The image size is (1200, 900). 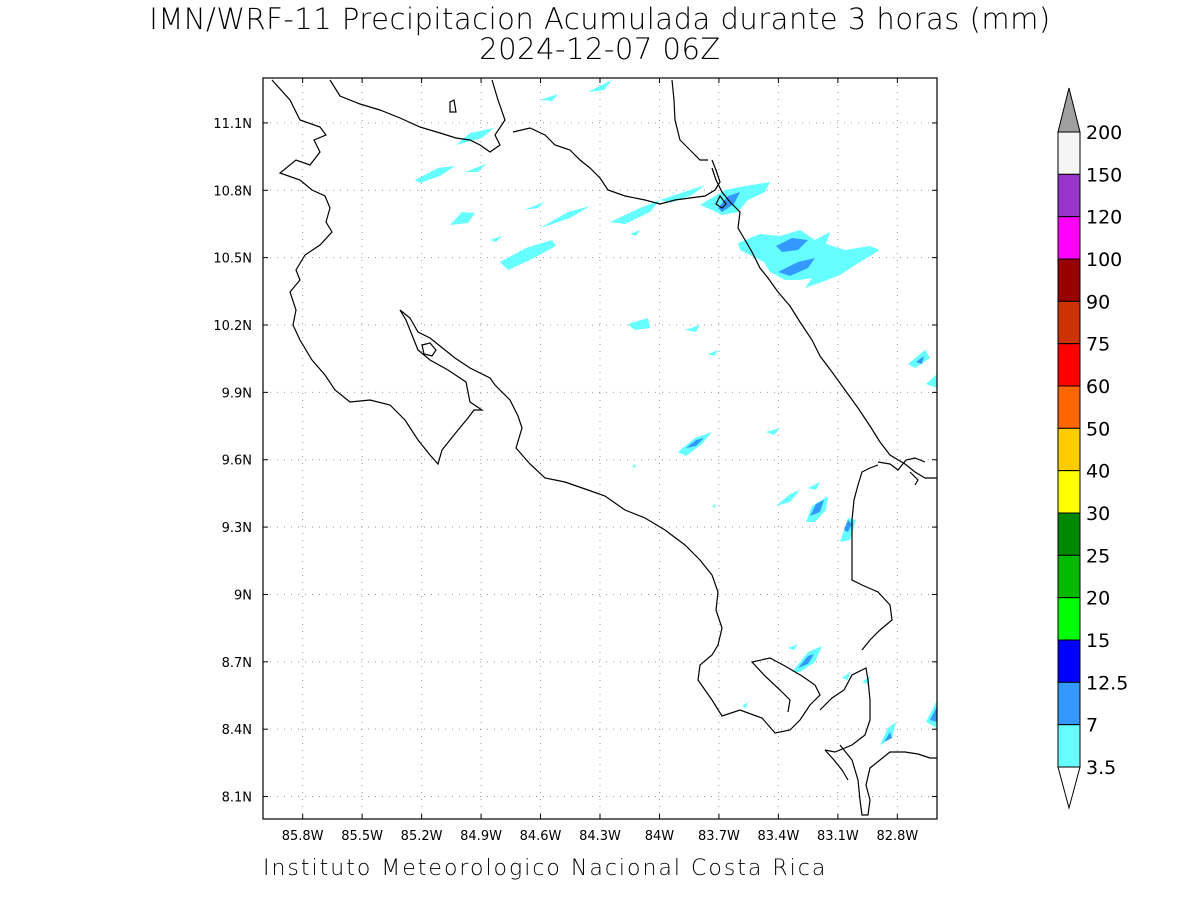 What do you see at coordinates (1104, 218) in the screenshot?
I see `legend-label: 120` at bounding box center [1104, 218].